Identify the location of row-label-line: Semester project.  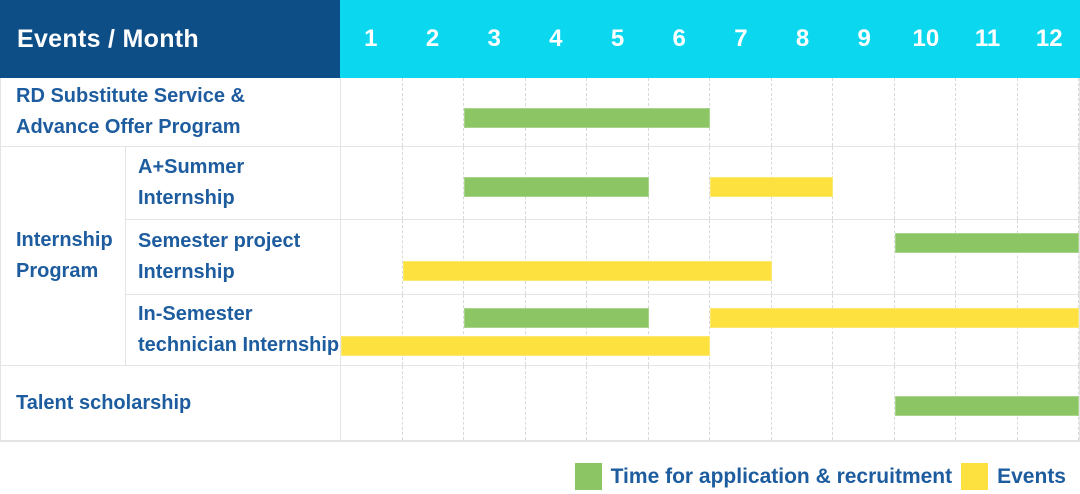
(219, 241).